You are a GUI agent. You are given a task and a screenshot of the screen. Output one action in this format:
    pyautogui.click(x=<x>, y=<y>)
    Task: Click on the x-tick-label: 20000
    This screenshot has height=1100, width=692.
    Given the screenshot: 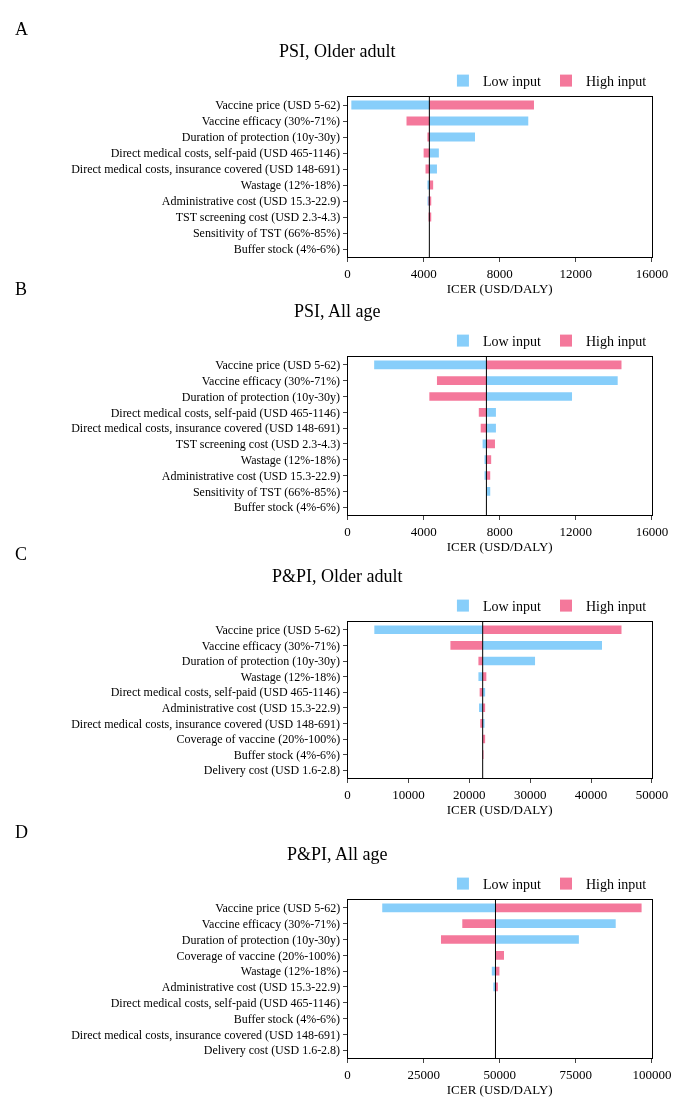 What is the action you would take?
    pyautogui.click(x=469, y=794)
    